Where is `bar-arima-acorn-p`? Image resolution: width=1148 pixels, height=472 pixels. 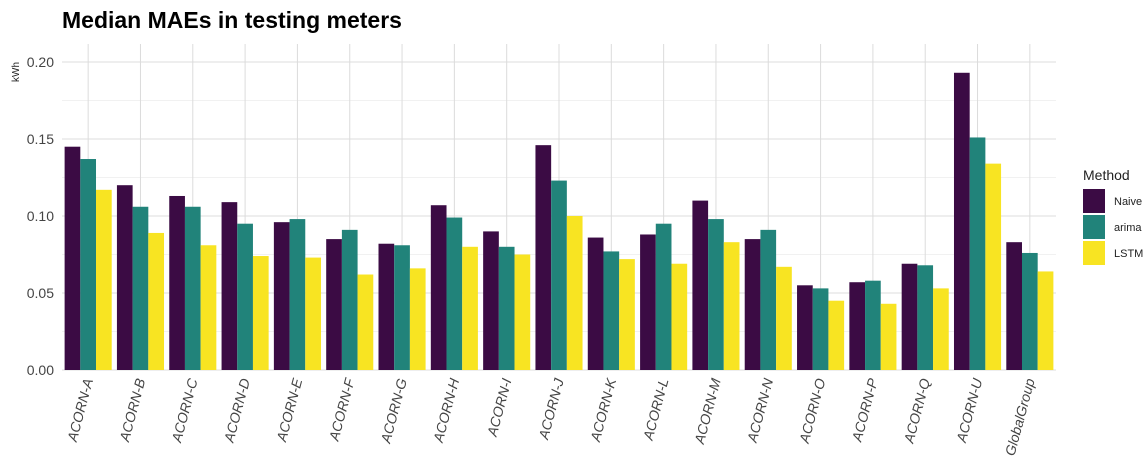
bar-arima-acorn-p is located at coordinates (873, 325).